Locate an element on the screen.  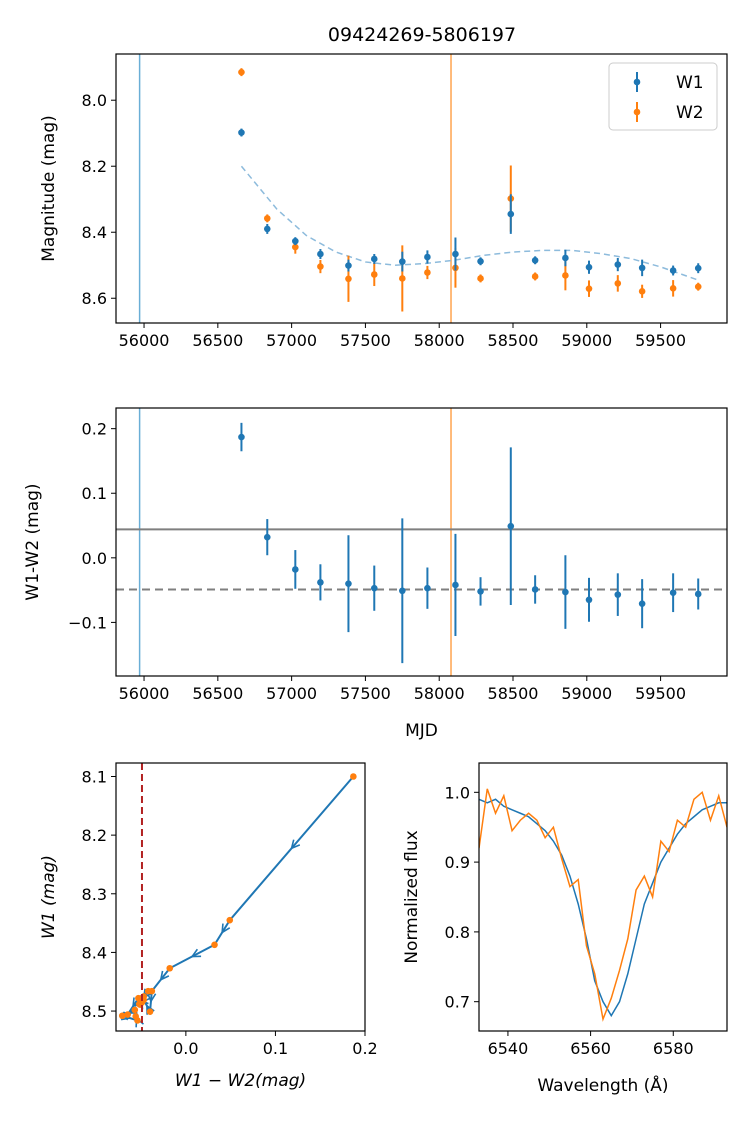
x-tick-label: 0.1 is located at coordinates (275, 1048).